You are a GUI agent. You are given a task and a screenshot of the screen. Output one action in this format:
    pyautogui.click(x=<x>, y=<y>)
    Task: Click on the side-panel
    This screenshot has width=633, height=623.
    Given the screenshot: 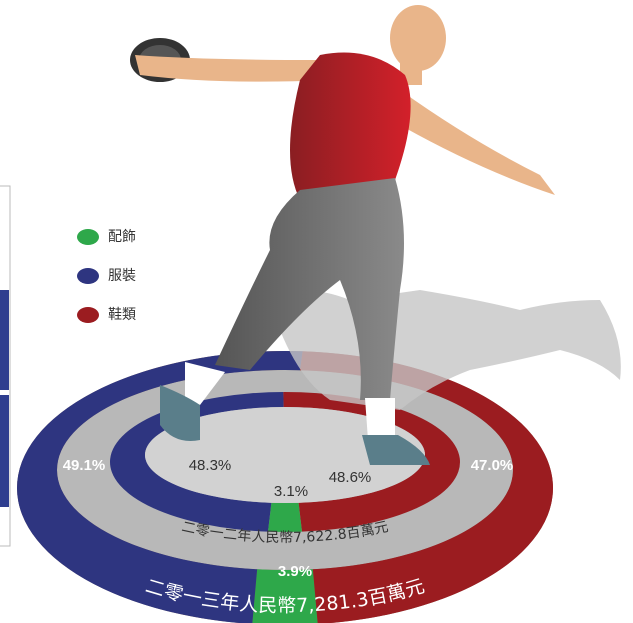 What is the action you would take?
    pyautogui.click(x=5, y=366)
    